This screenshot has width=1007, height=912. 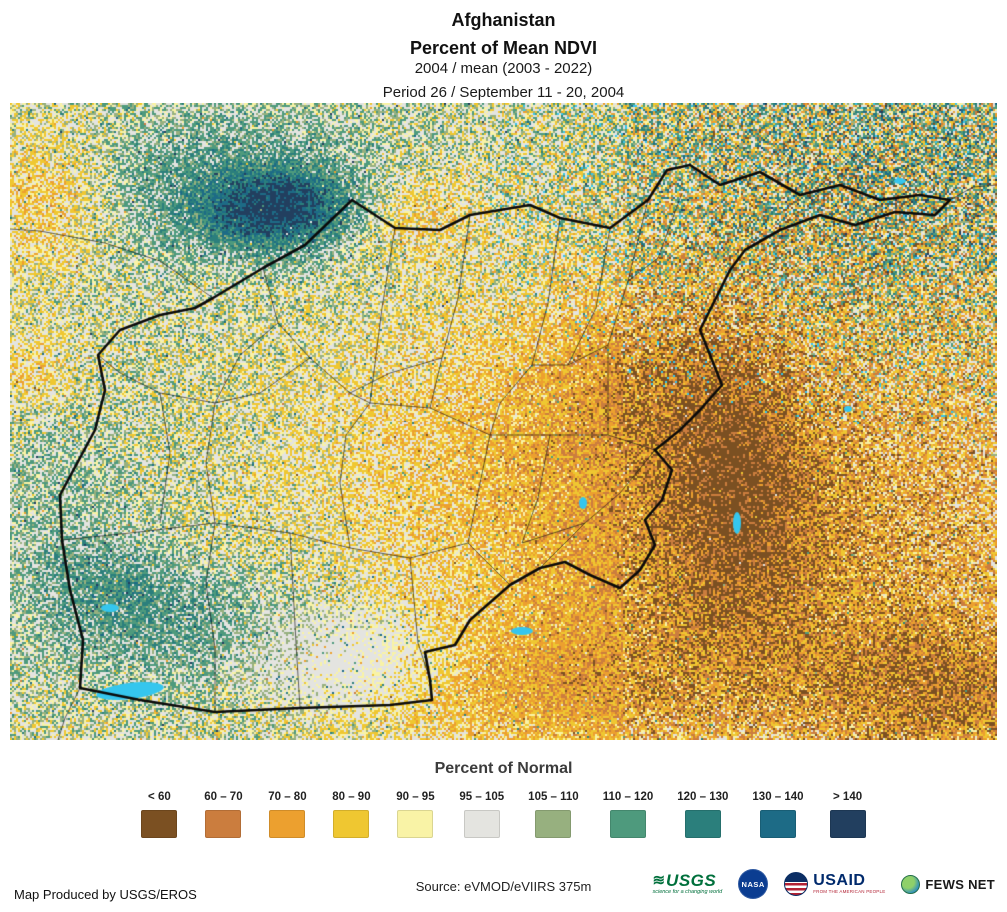 What do you see at coordinates (351, 797) in the screenshot?
I see `legend-class-label: 80 – 90` at bounding box center [351, 797].